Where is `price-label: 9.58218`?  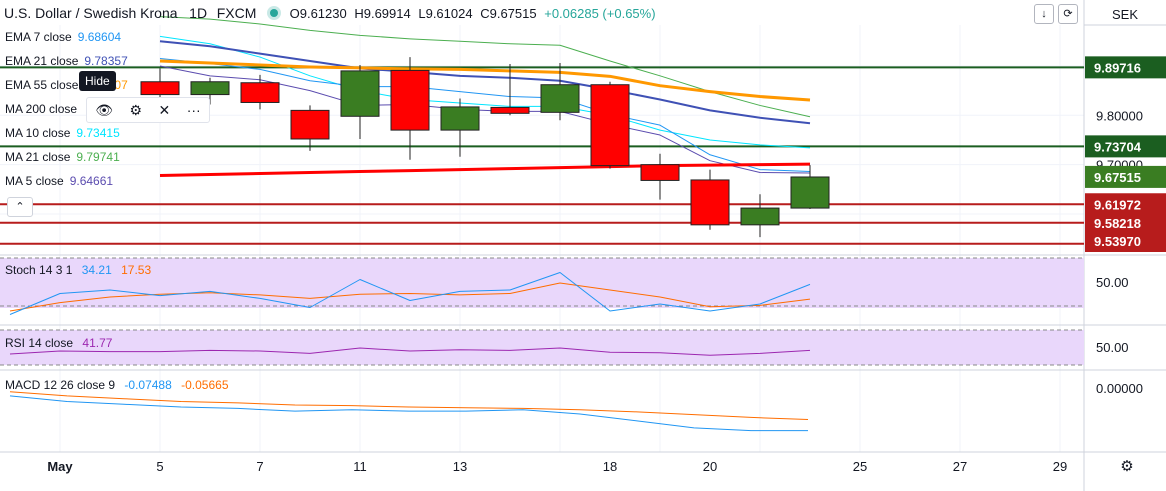 price-label: 9.58218 is located at coordinates (1117, 223).